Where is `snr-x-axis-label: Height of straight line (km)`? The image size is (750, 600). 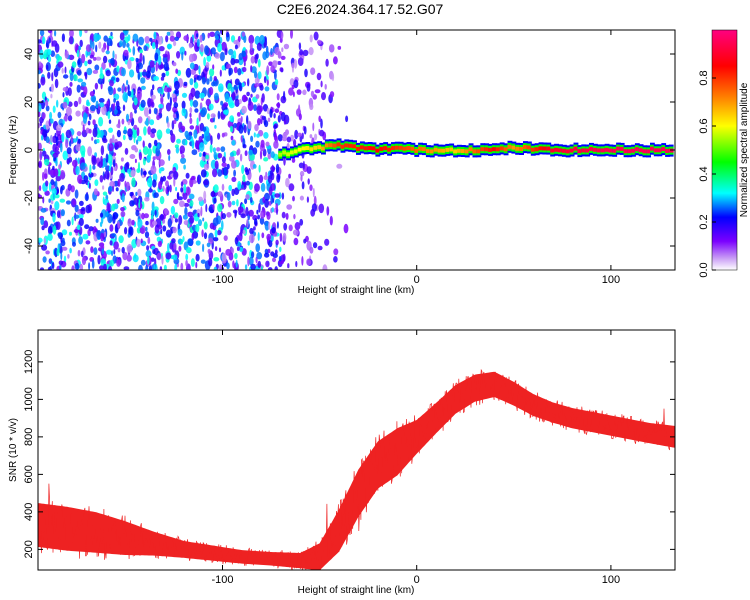 snr-x-axis-label: Height of straight line (km) is located at coordinates (356, 590).